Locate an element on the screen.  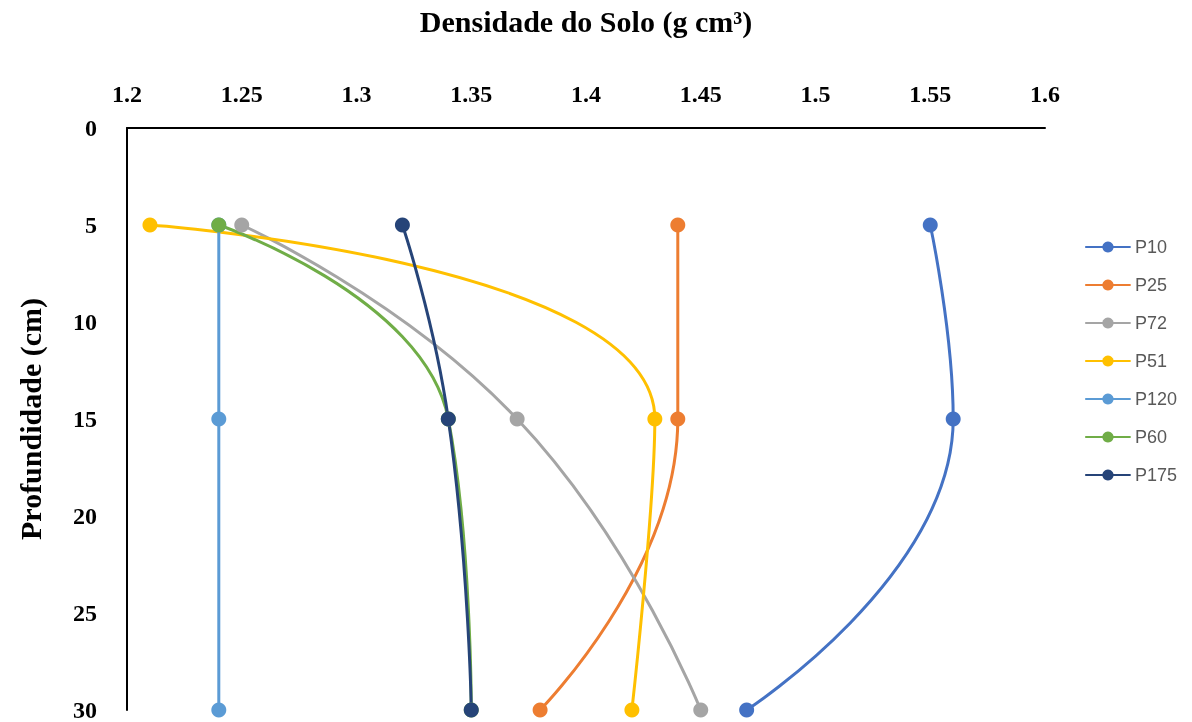
x-tick-label: 1.2 is located at coordinates (127, 94).